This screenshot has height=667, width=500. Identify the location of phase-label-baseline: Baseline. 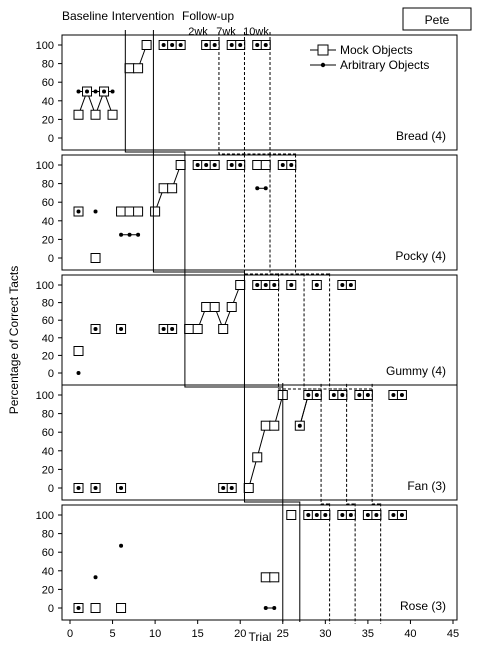
(85, 16).